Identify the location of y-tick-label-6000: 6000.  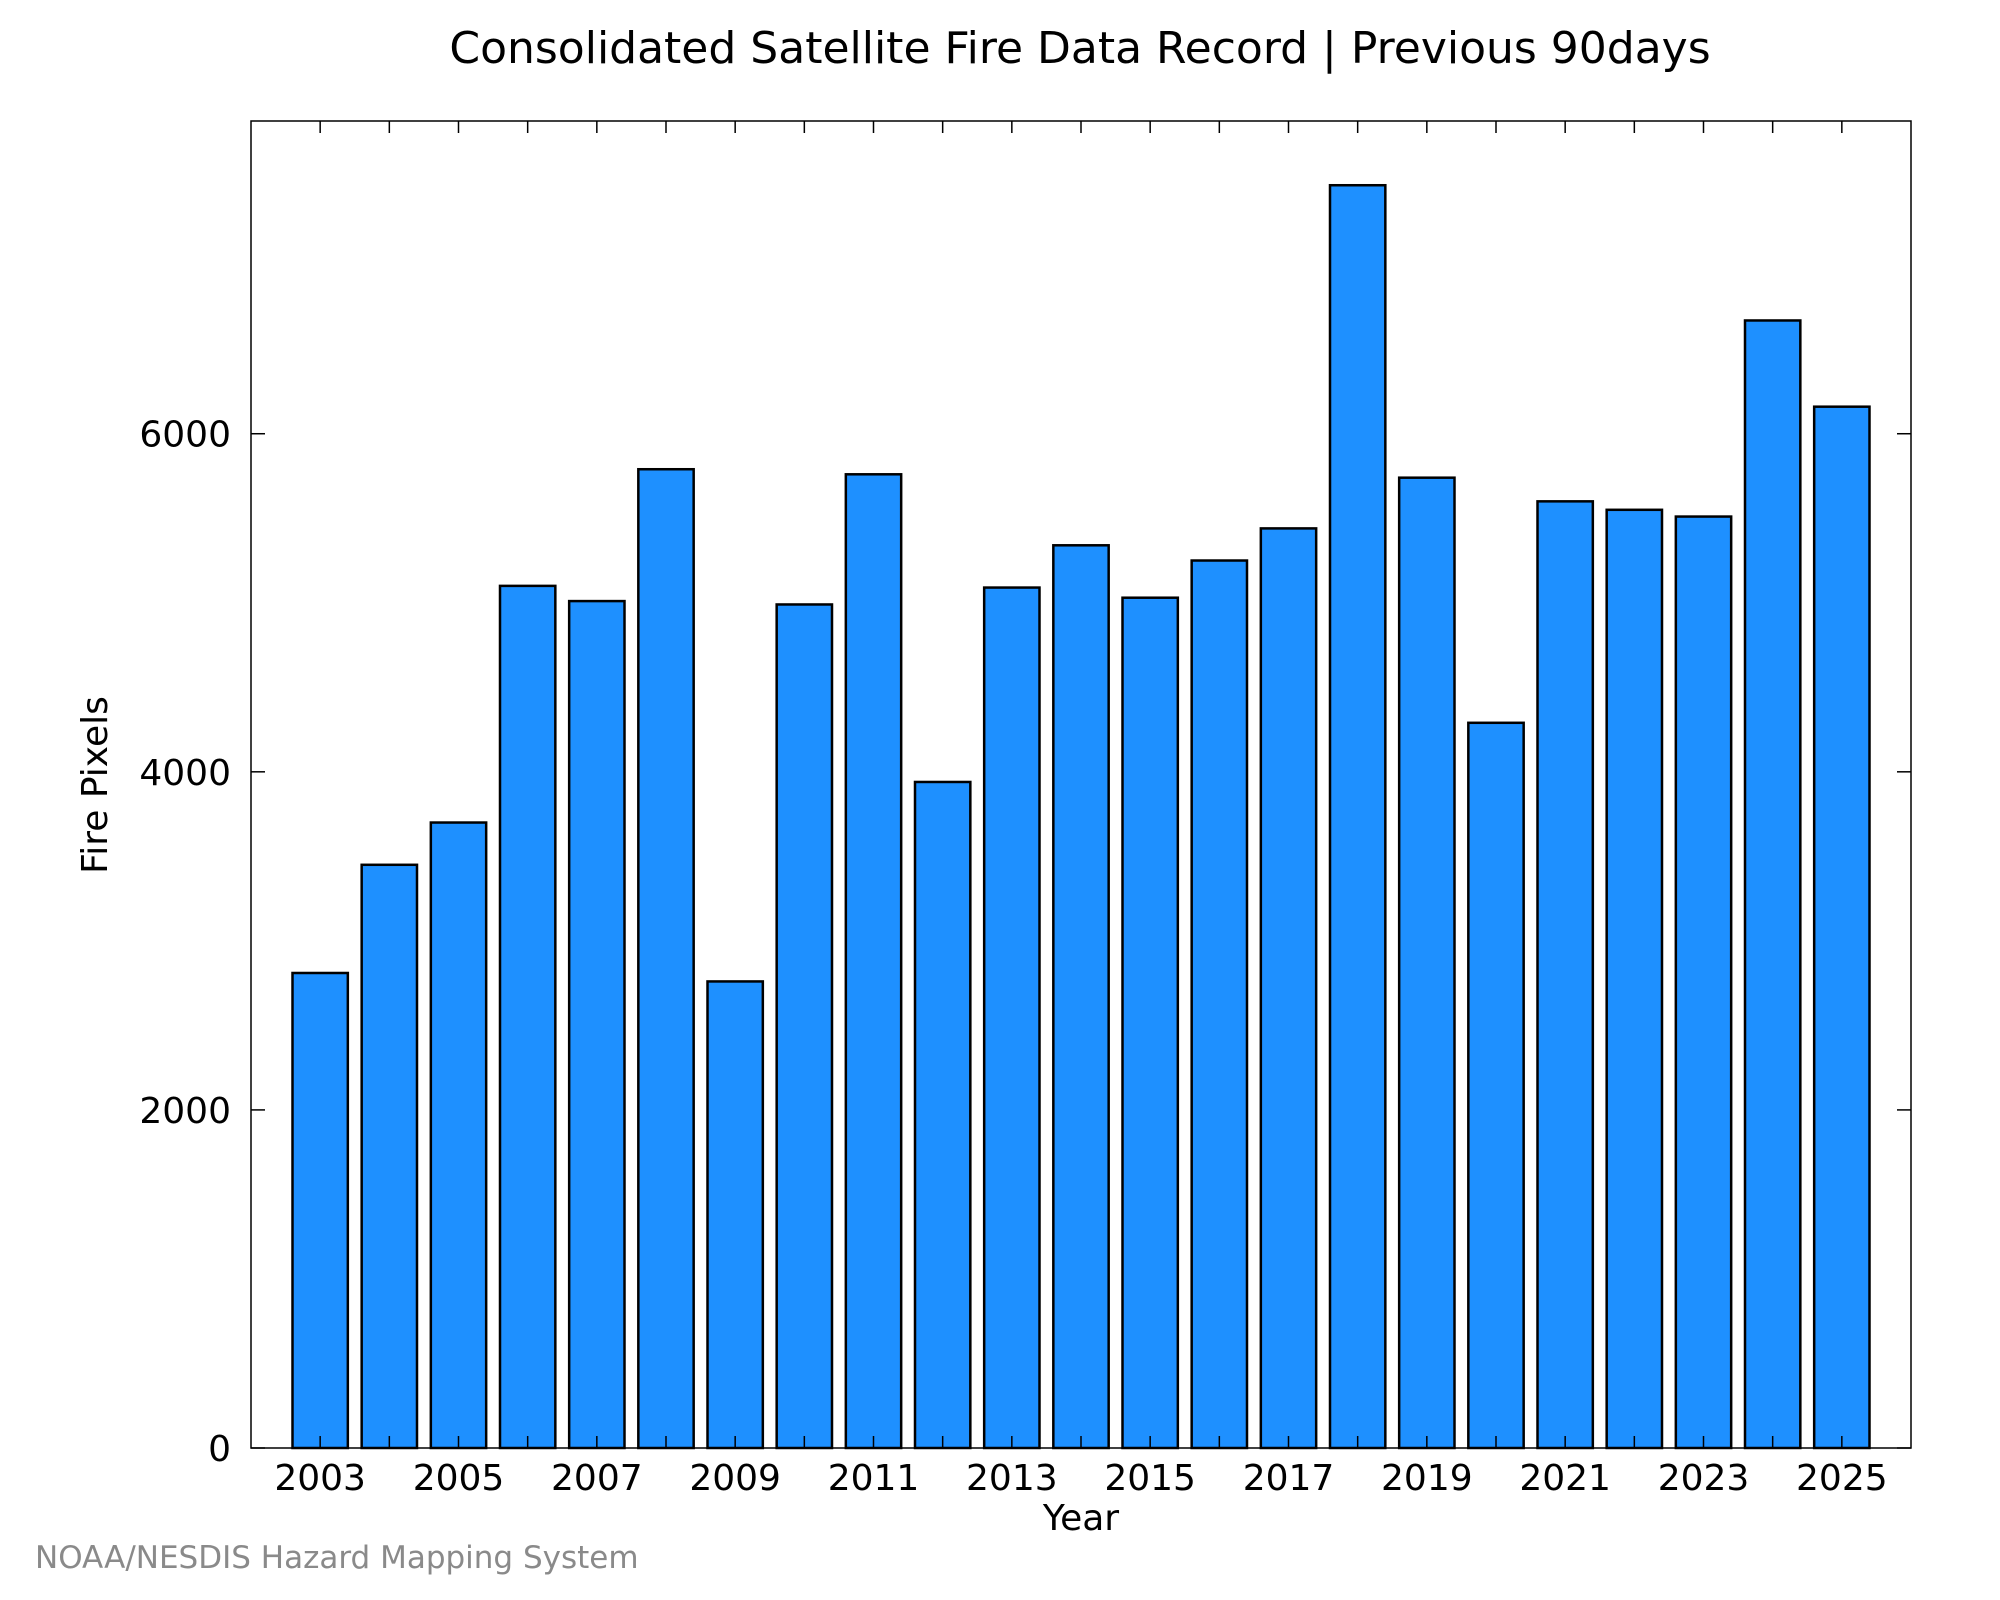
(185, 435).